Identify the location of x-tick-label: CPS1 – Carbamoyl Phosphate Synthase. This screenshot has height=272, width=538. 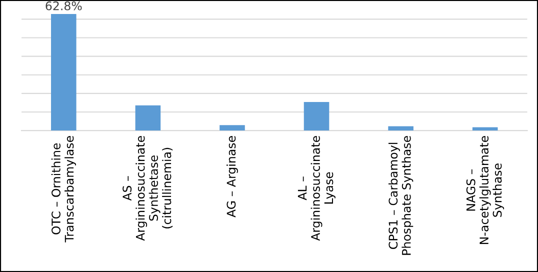
(401, 195).